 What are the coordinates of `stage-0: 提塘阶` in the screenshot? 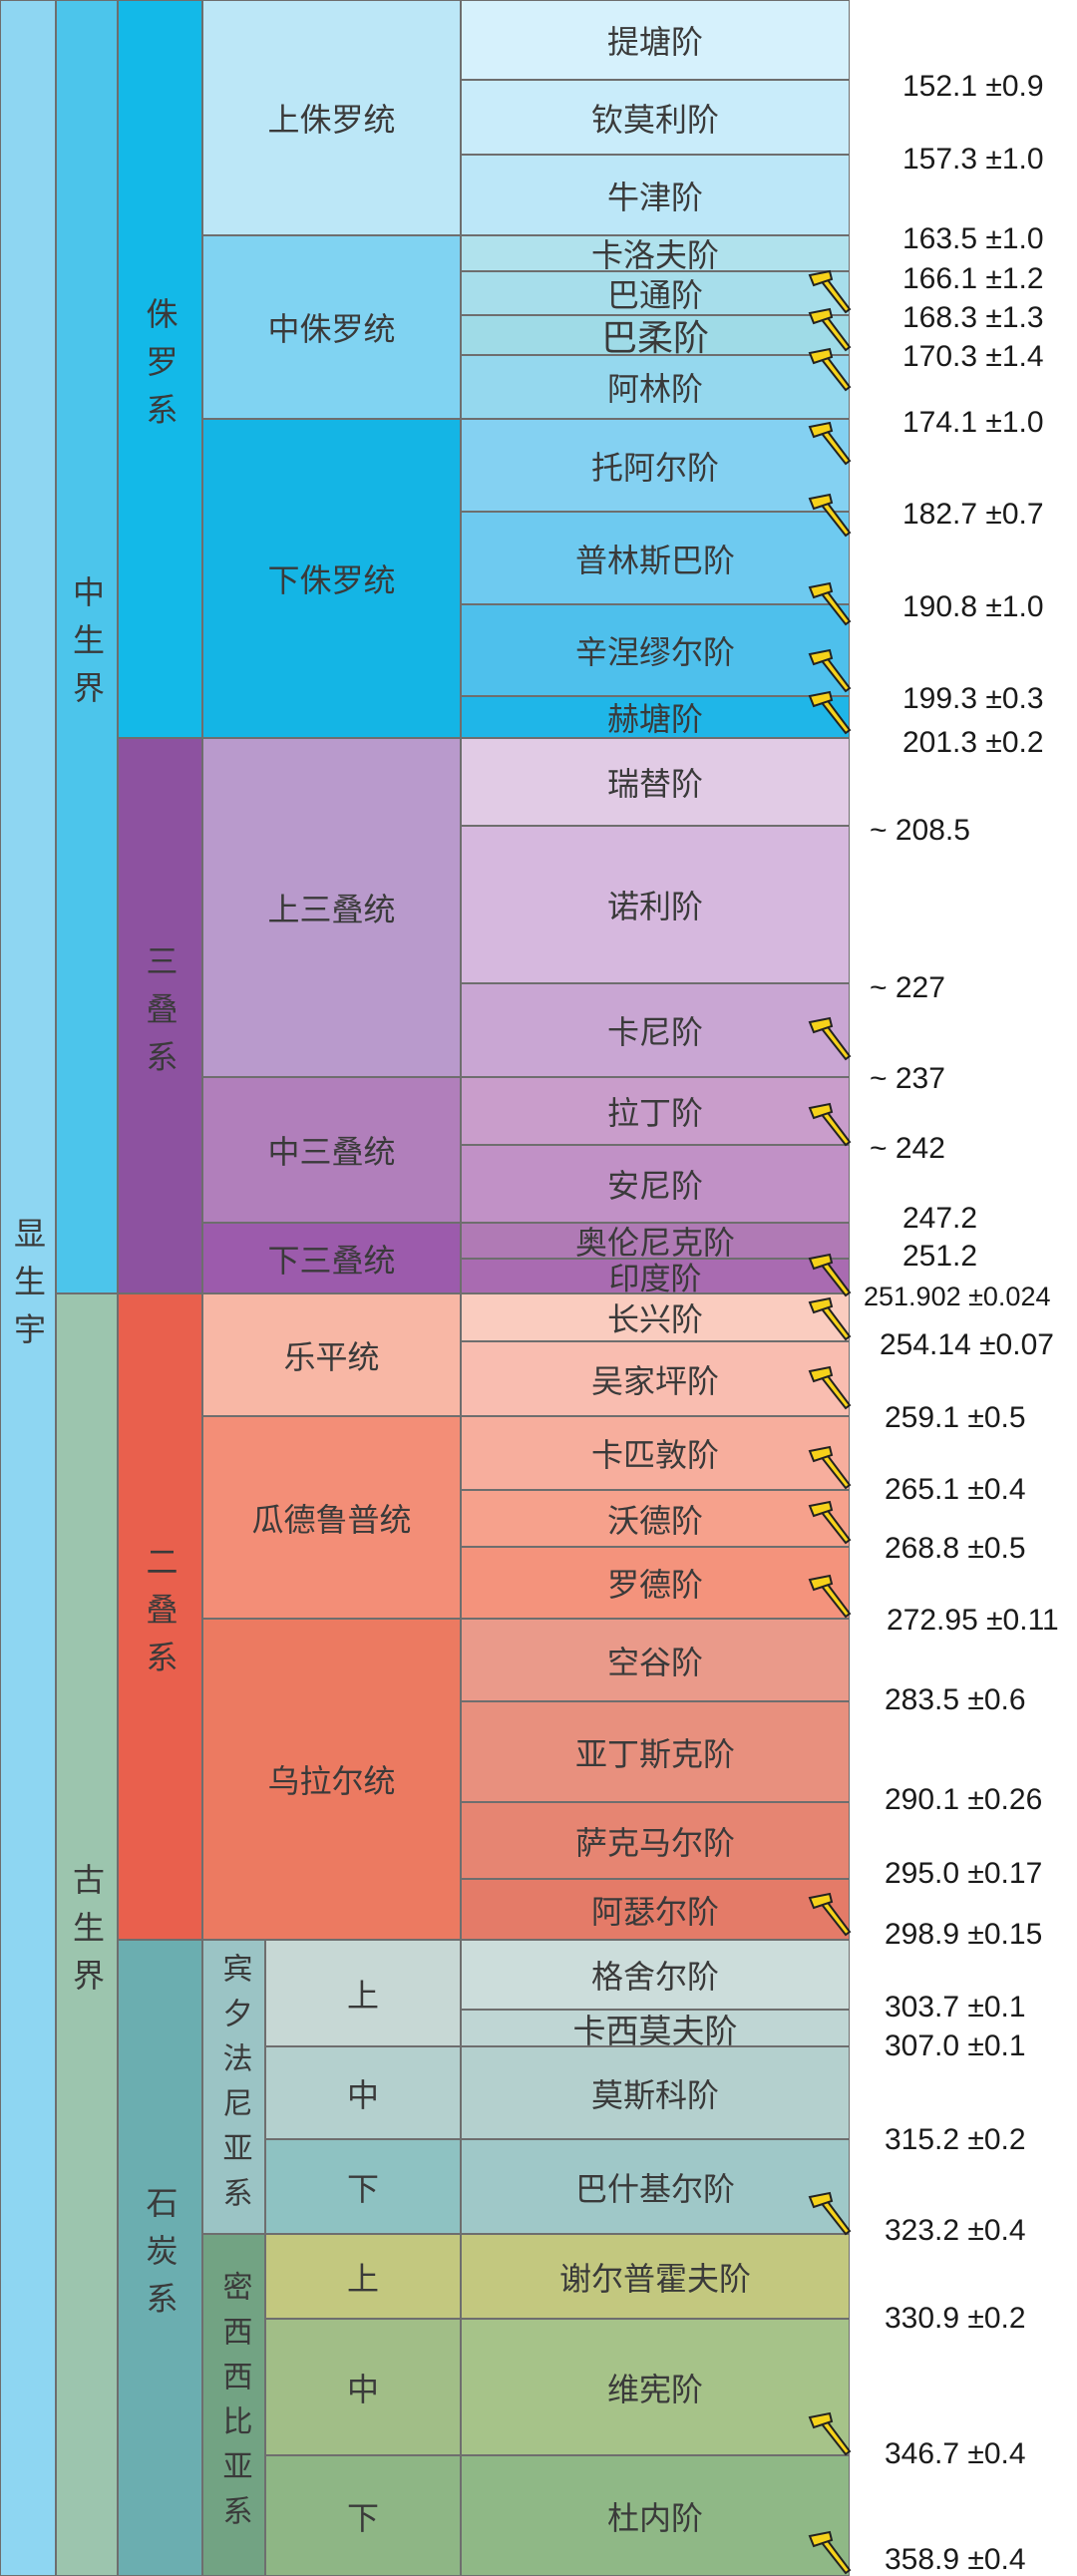 It's located at (655, 40).